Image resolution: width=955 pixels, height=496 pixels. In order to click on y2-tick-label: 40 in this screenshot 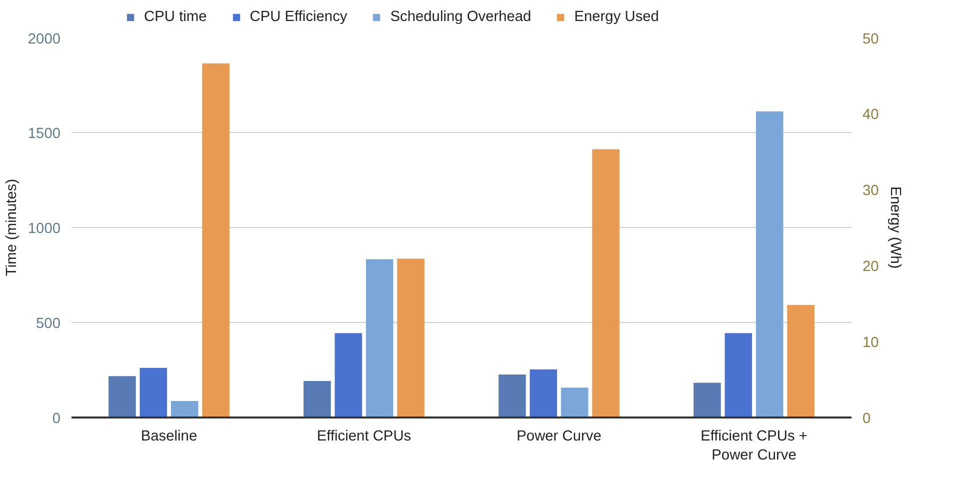, I will do `click(870, 115)`.